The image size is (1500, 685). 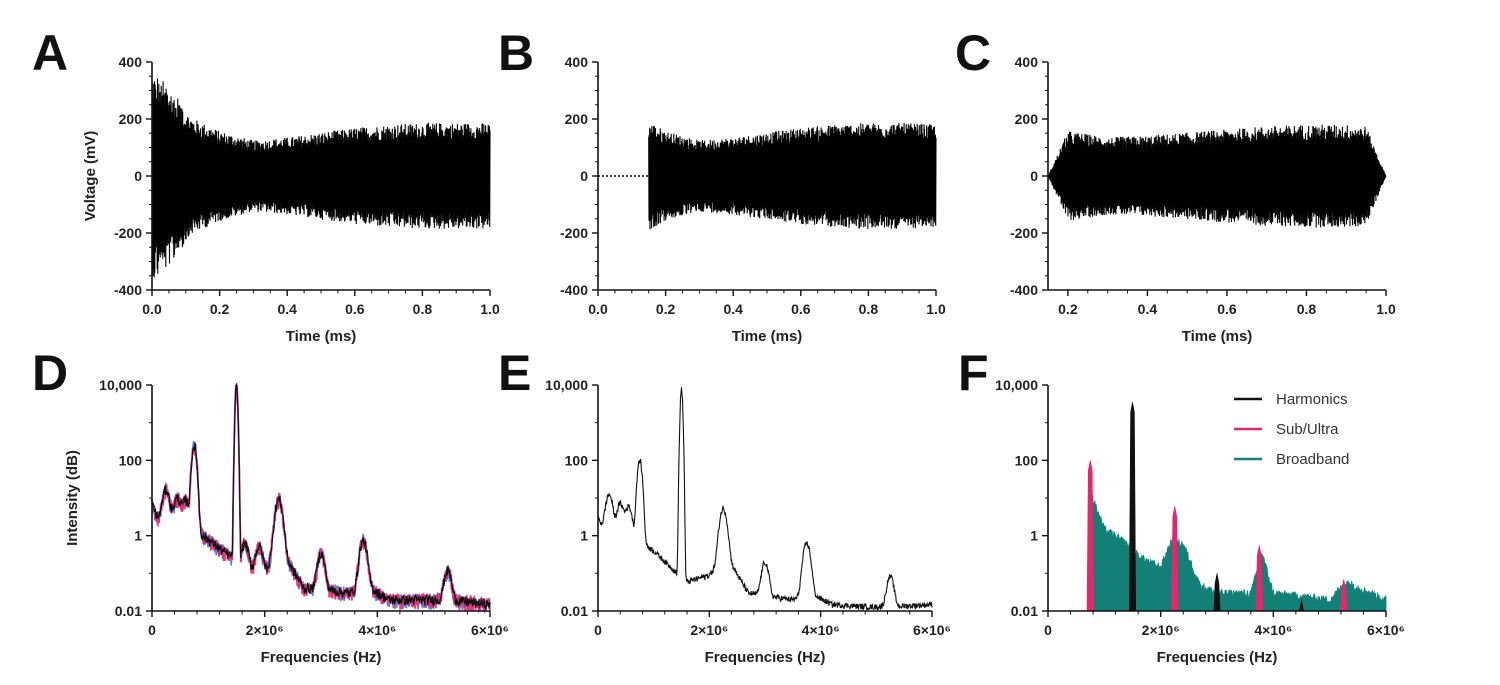 What do you see at coordinates (1307, 429) in the screenshot?
I see `legend-label: Sub/Ultra` at bounding box center [1307, 429].